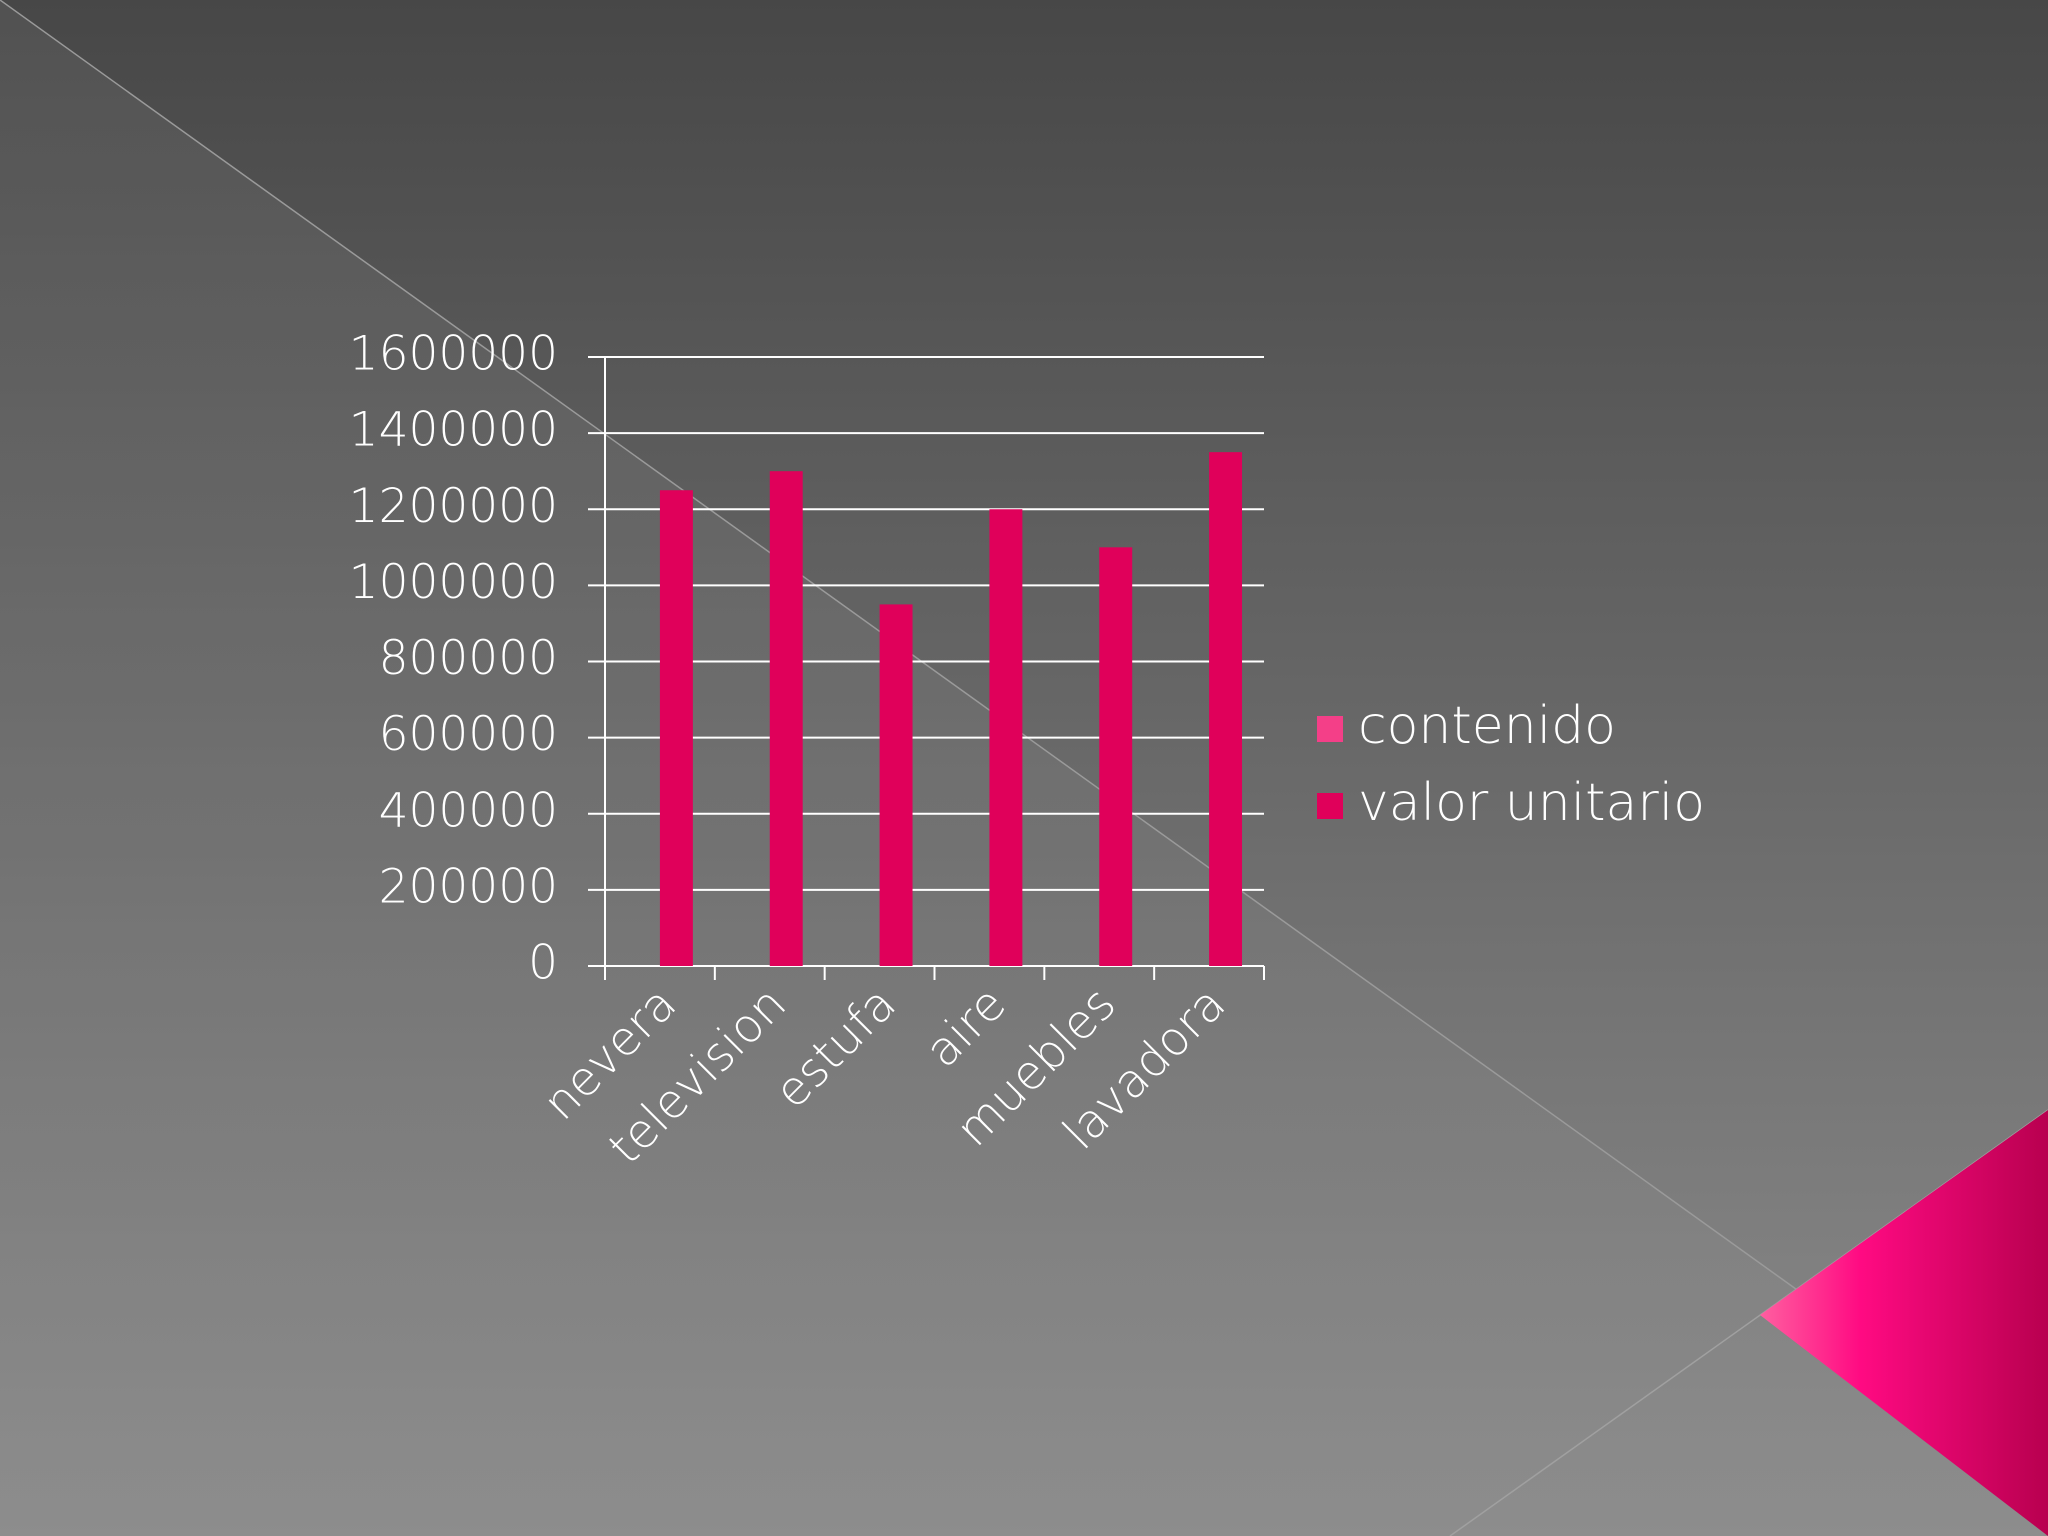 Image resolution: width=2048 pixels, height=1536 pixels. What do you see at coordinates (468, 658) in the screenshot?
I see `y-tick-label: 800000` at bounding box center [468, 658].